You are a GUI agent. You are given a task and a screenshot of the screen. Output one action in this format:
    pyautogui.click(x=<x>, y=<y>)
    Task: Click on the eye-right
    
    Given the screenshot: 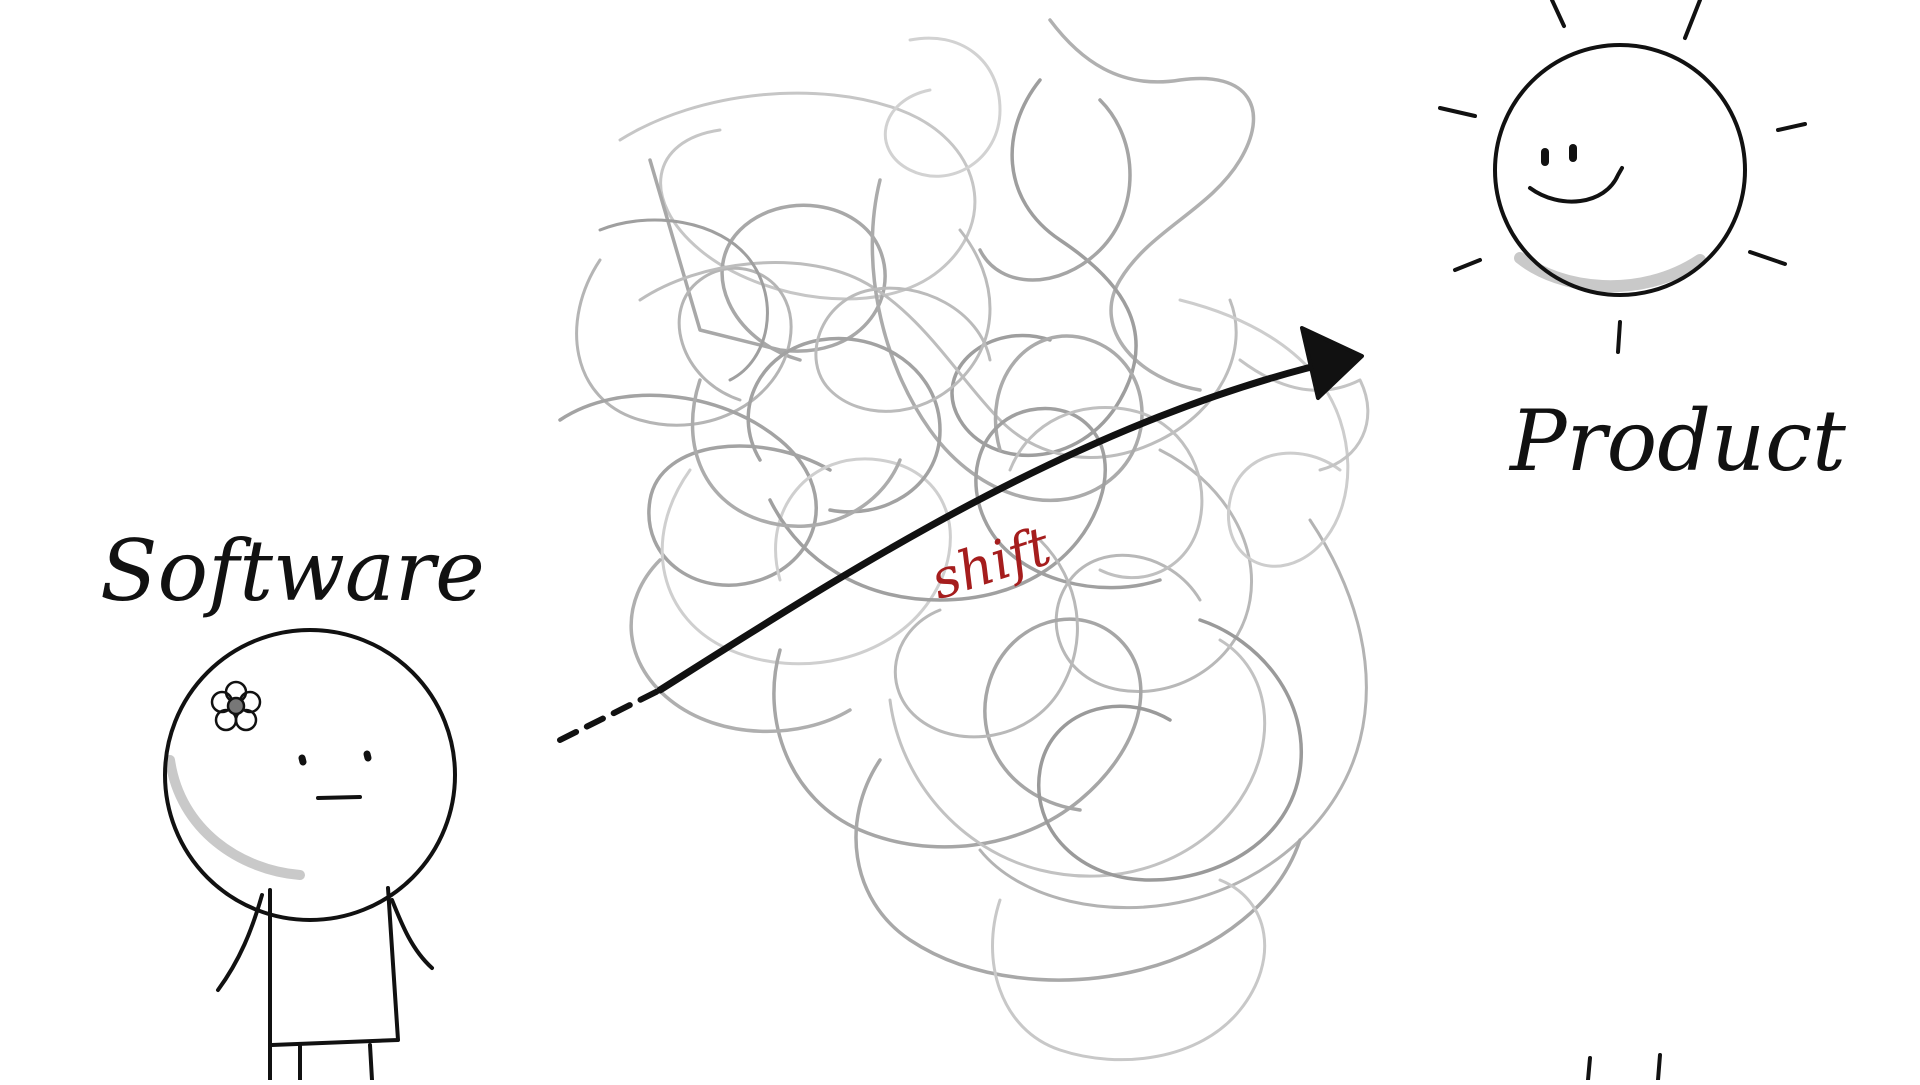 What is the action you would take?
    pyautogui.click(x=367, y=756)
    